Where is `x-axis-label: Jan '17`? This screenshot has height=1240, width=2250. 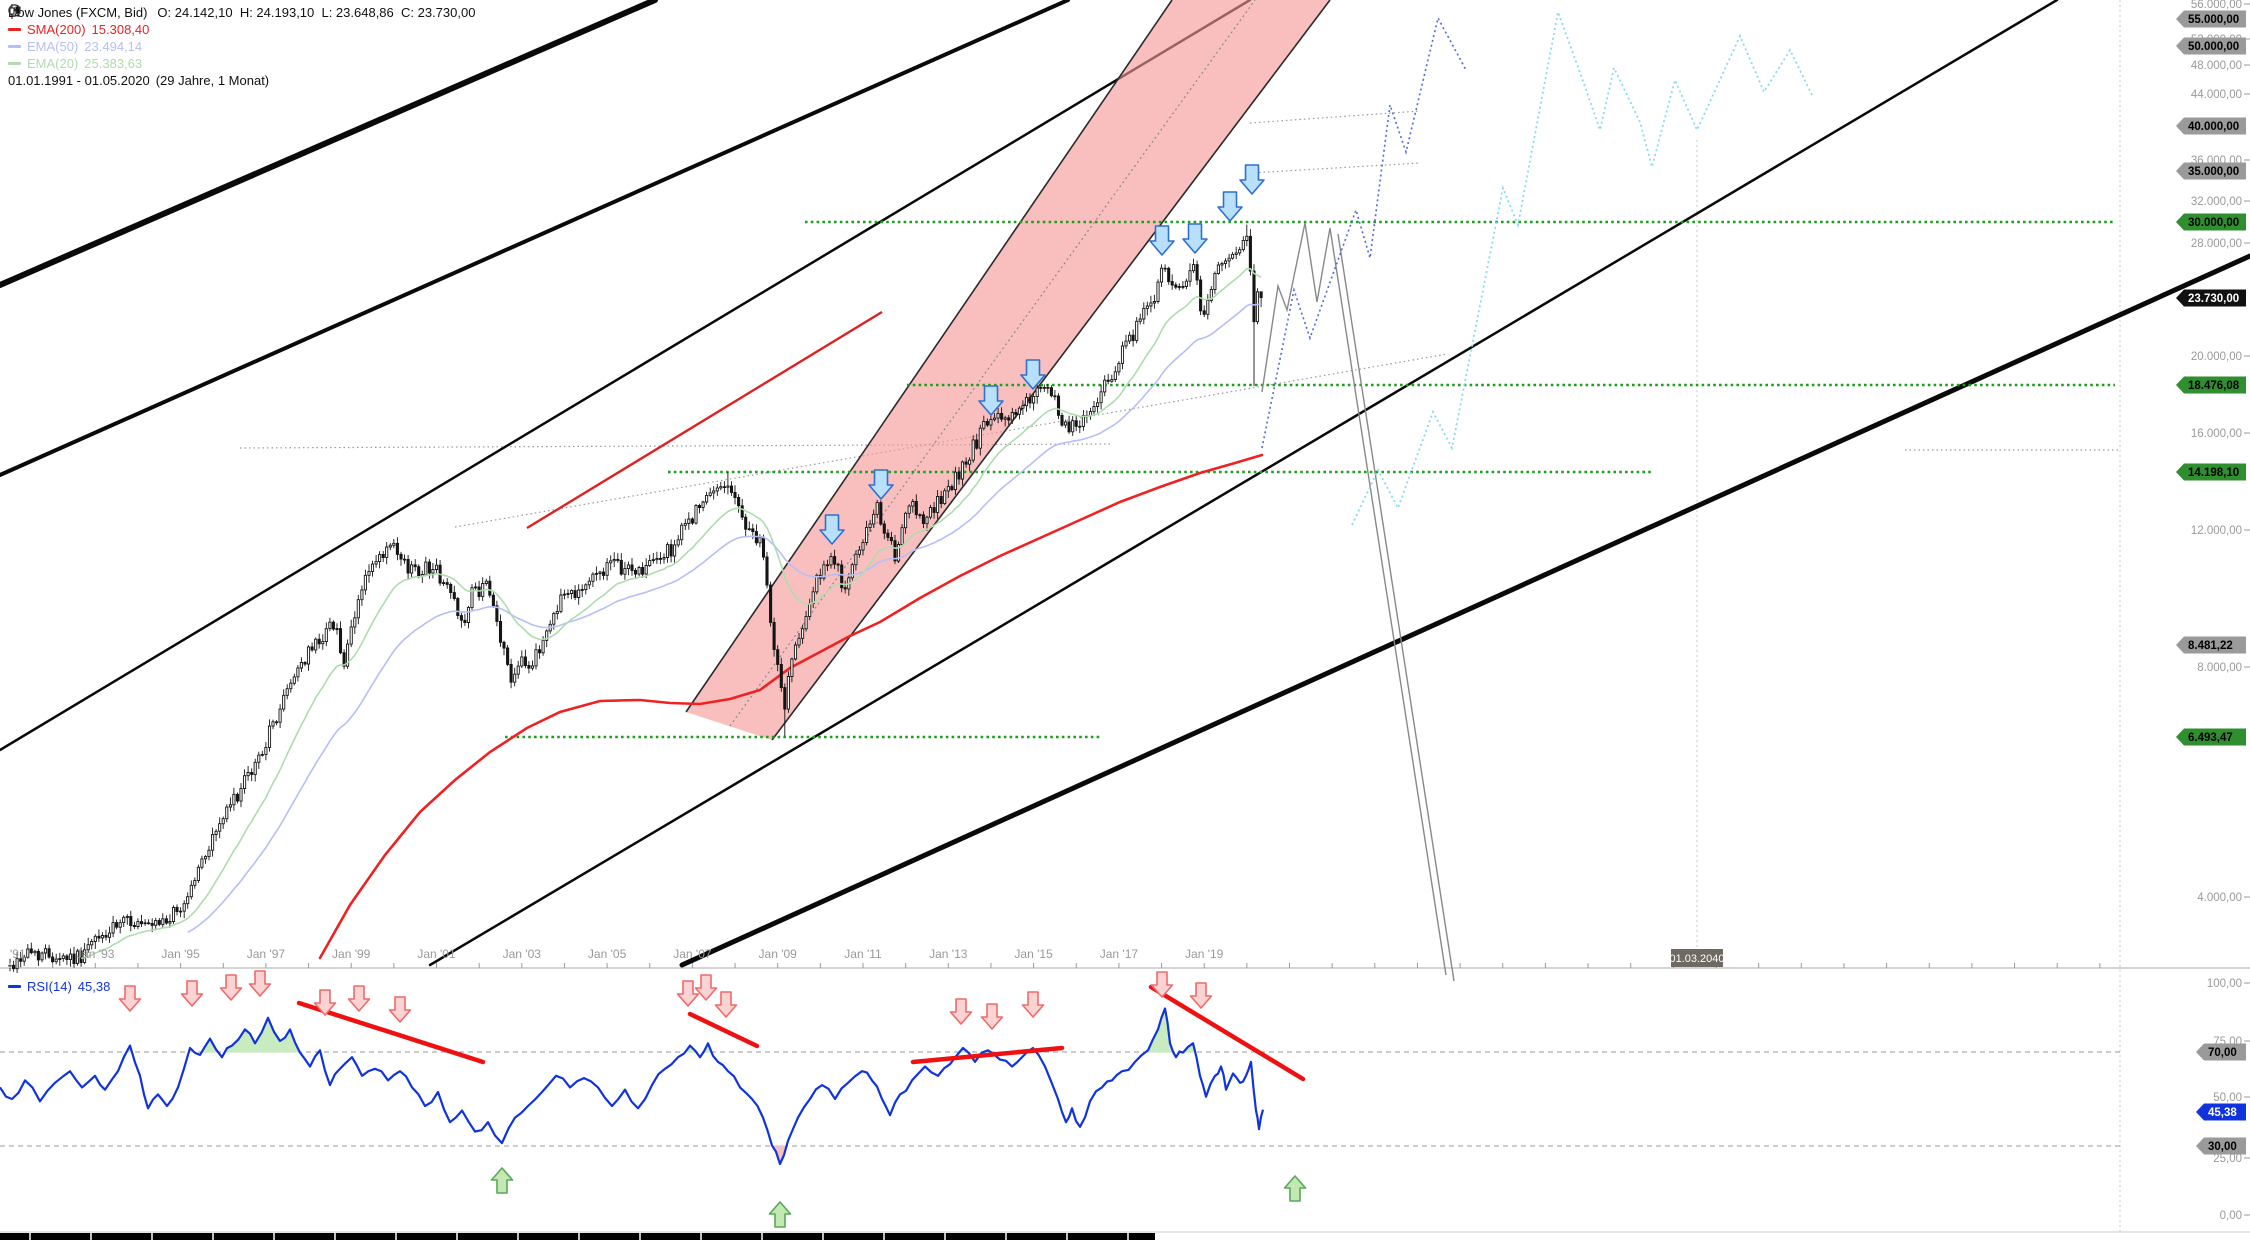
x-axis-label: Jan '17 is located at coordinates (1119, 954).